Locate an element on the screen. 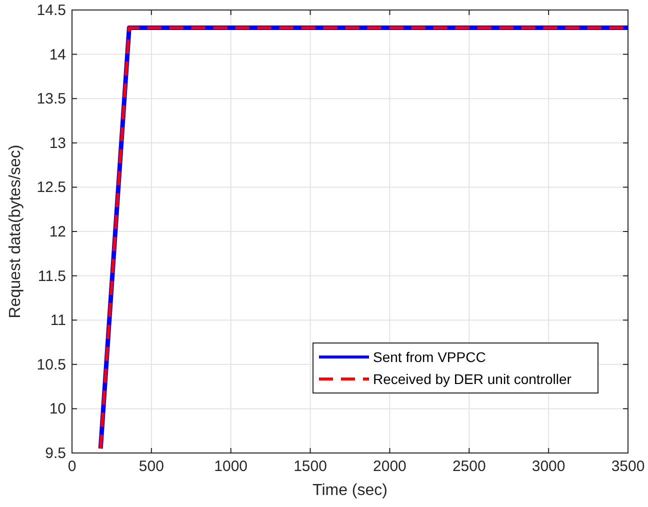 This screenshot has height=507, width=648. x-tick-label: 1500 is located at coordinates (310, 466).